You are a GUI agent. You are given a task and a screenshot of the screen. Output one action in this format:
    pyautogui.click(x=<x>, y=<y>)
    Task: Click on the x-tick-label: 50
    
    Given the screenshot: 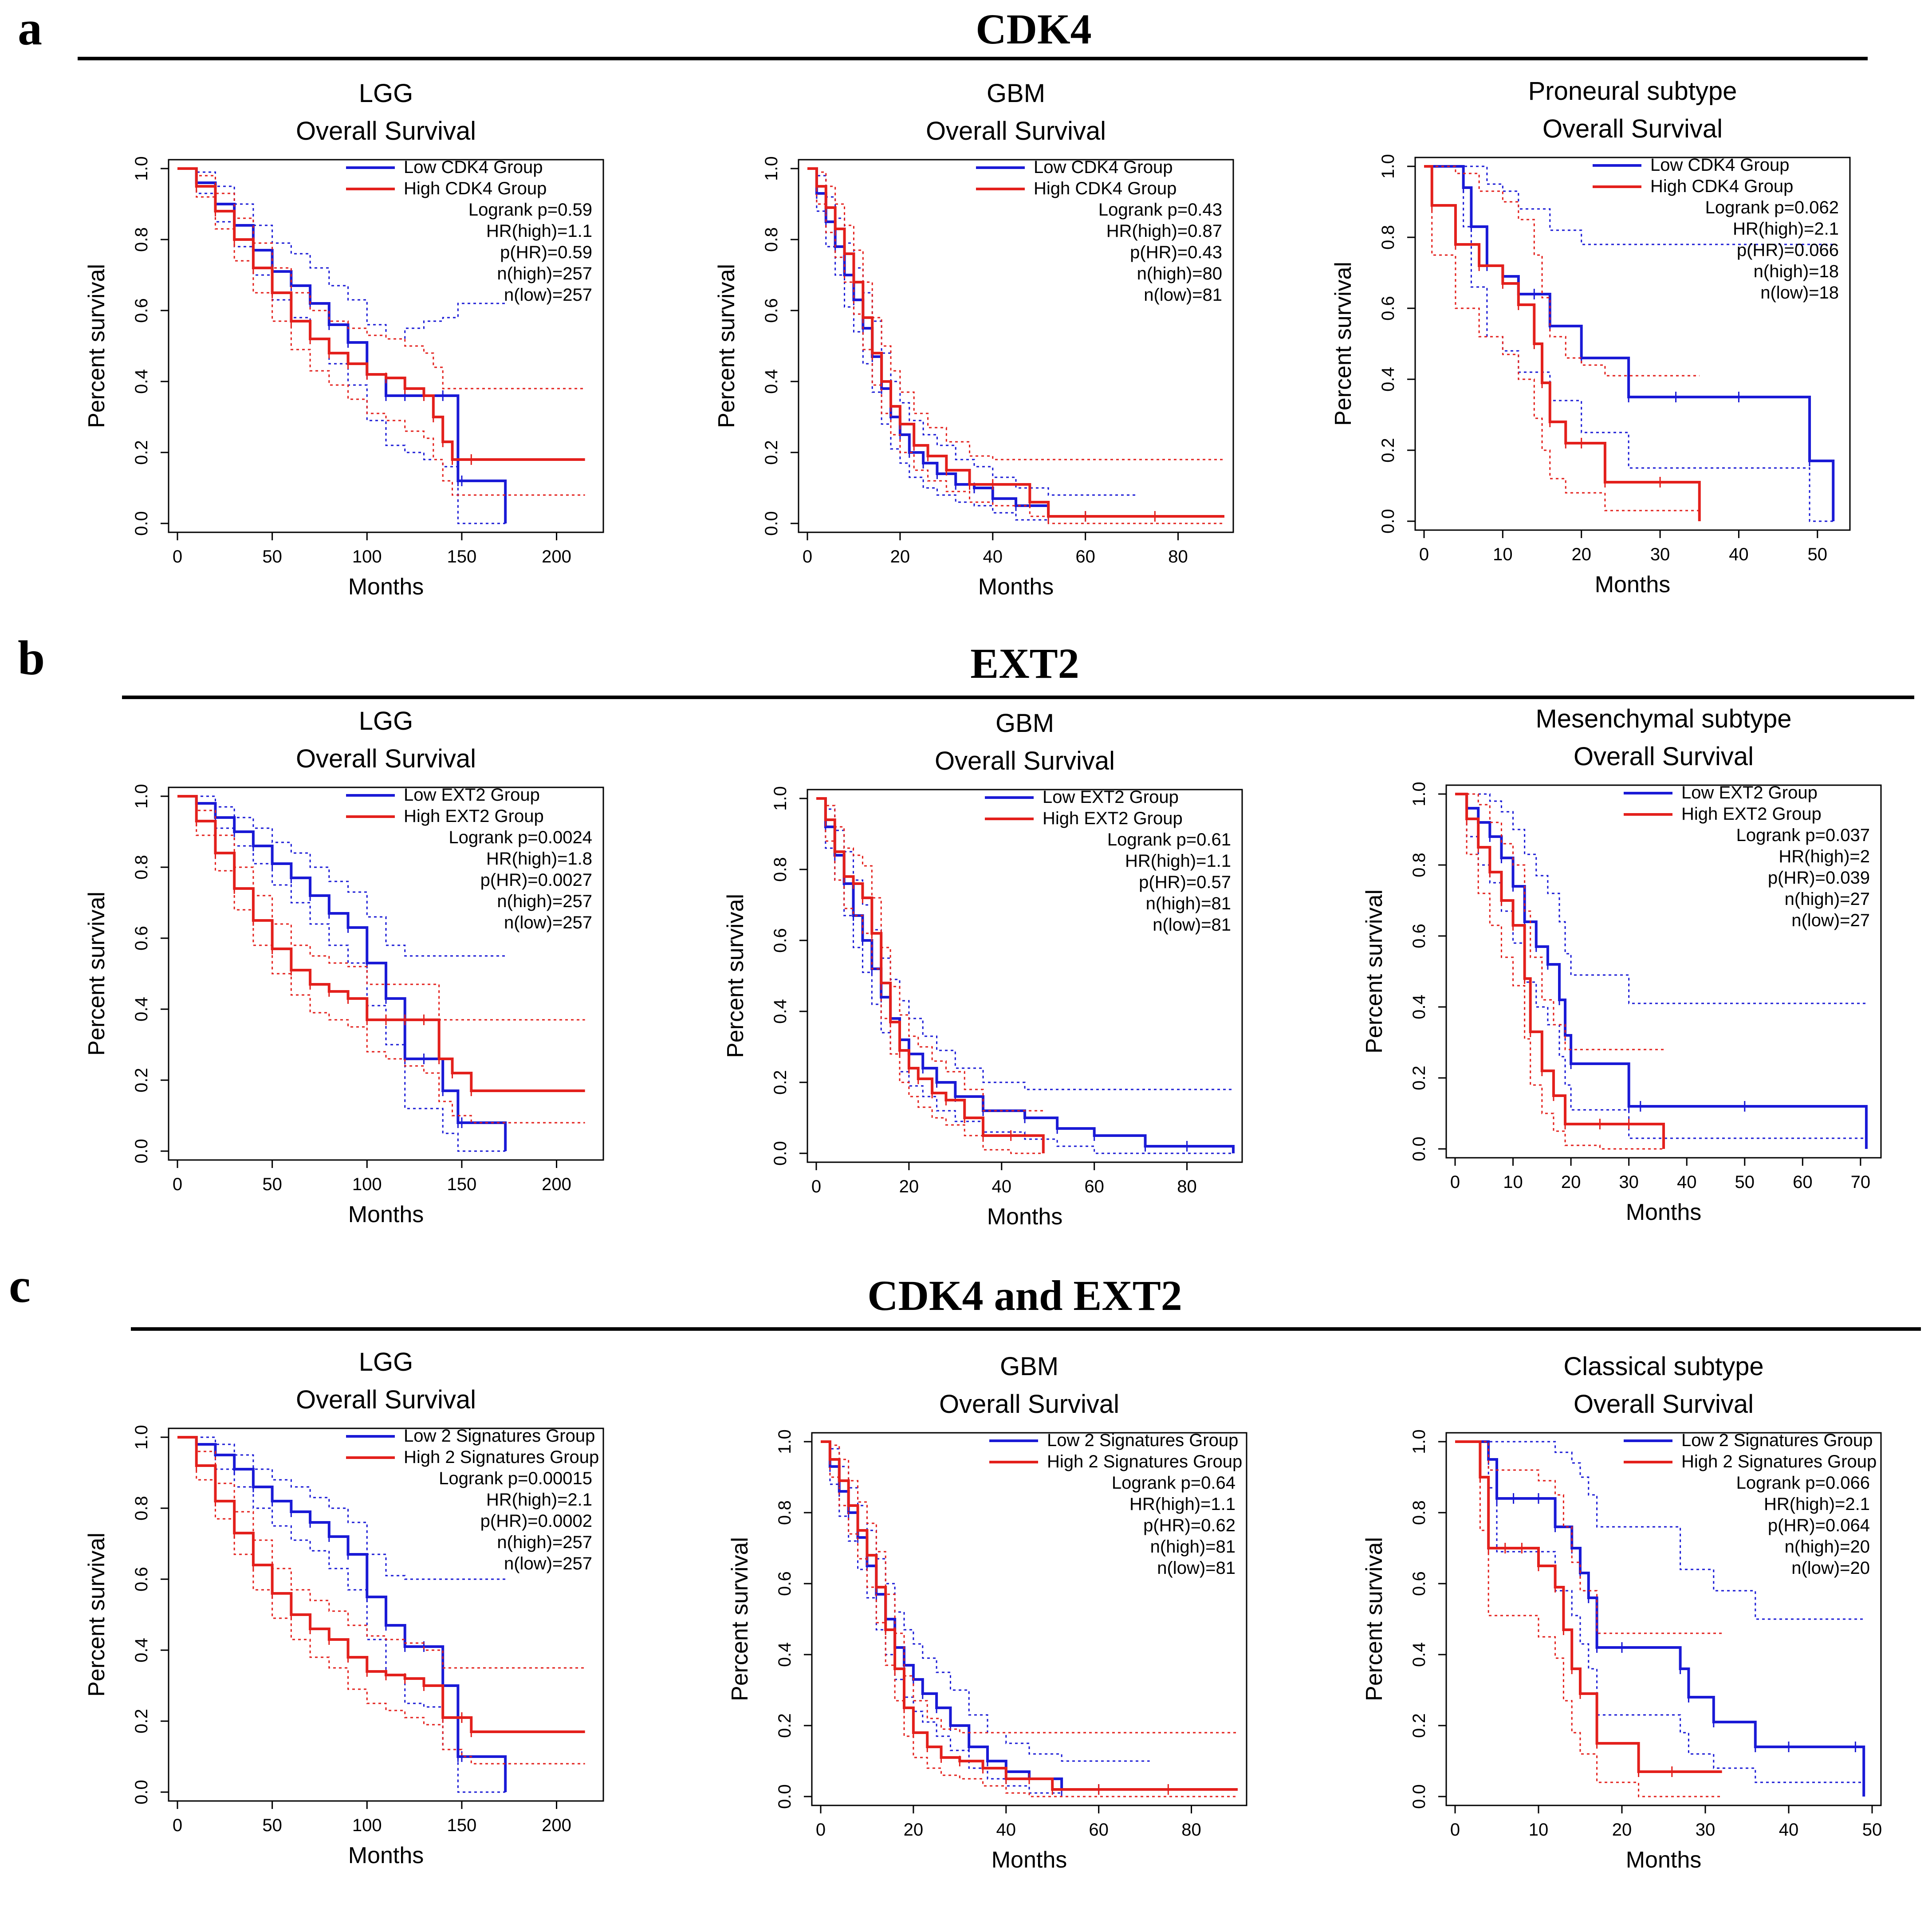 What is the action you would take?
    pyautogui.click(x=272, y=1825)
    